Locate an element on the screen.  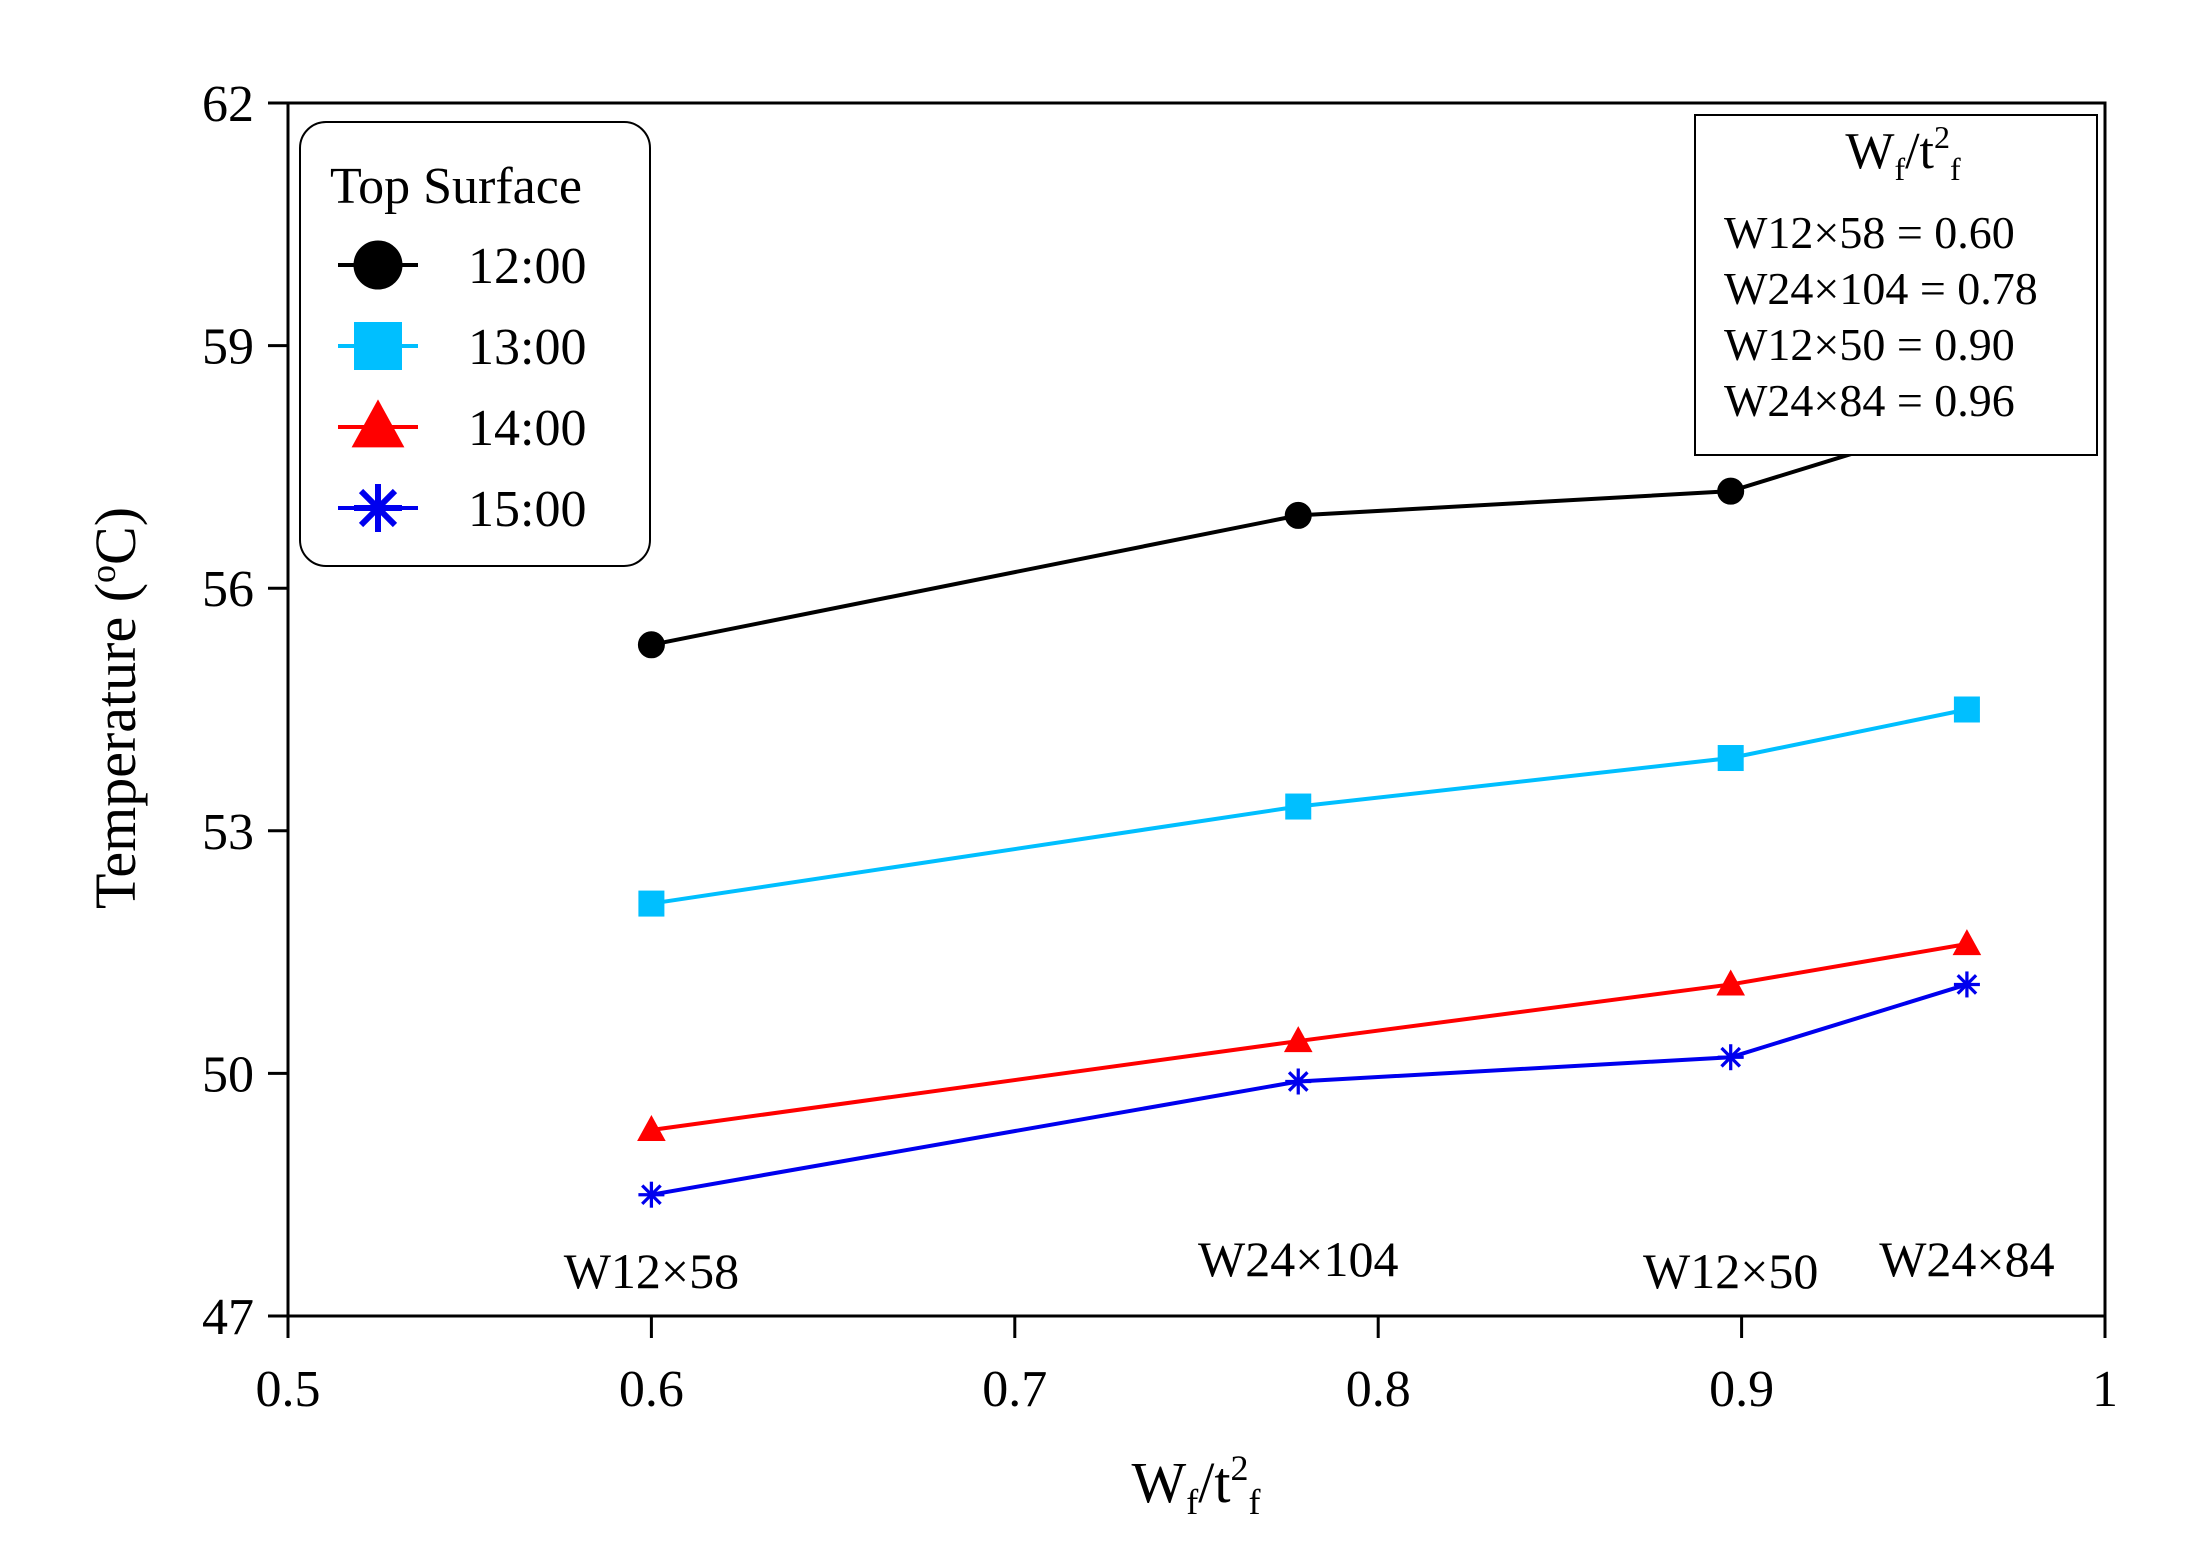
y-tick-label: 56 is located at coordinates (228, 589).